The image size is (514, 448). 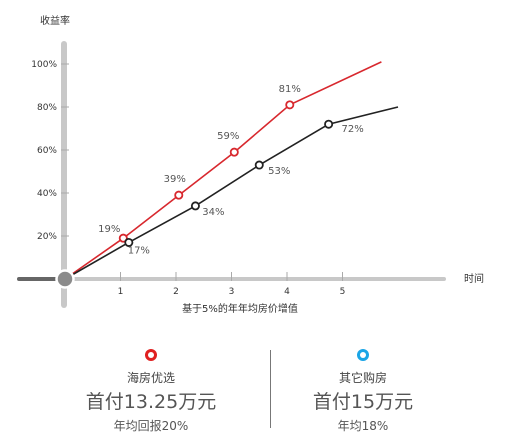 I want to click on data-label: 19%, so click(x=109, y=229).